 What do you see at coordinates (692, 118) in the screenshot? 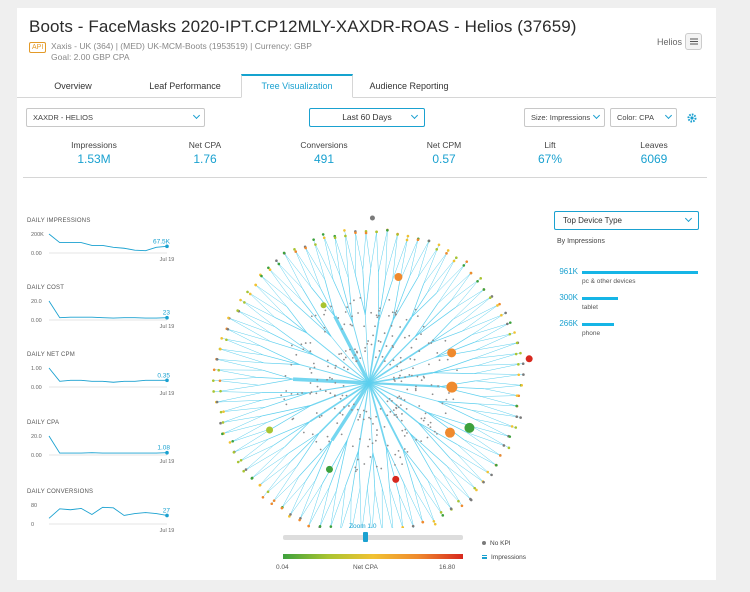
I see `gear-icon` at bounding box center [692, 118].